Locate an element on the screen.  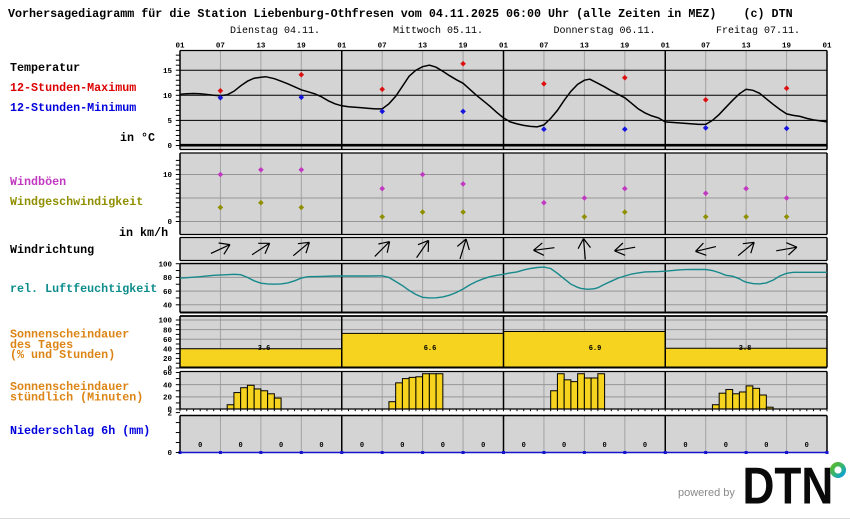
svg-text: Windrichtung is located at coordinates (52, 250).